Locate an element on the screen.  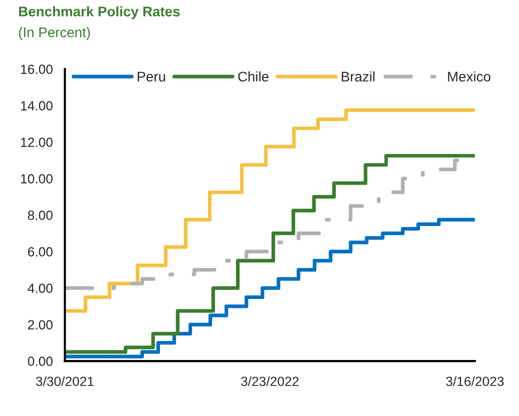
chart-title: Benchmark Policy Rates is located at coordinates (99, 13).